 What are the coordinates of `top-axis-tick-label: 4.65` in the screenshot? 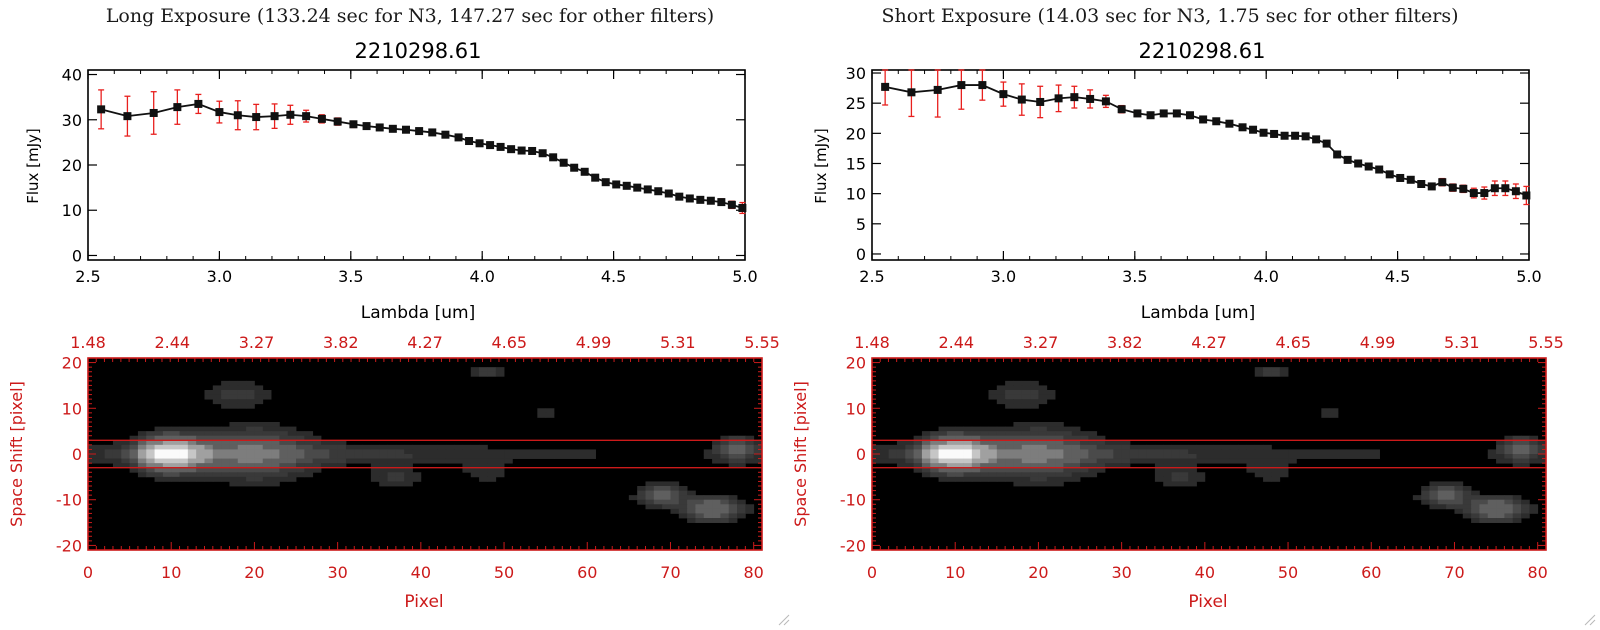 It's located at (1293, 342).